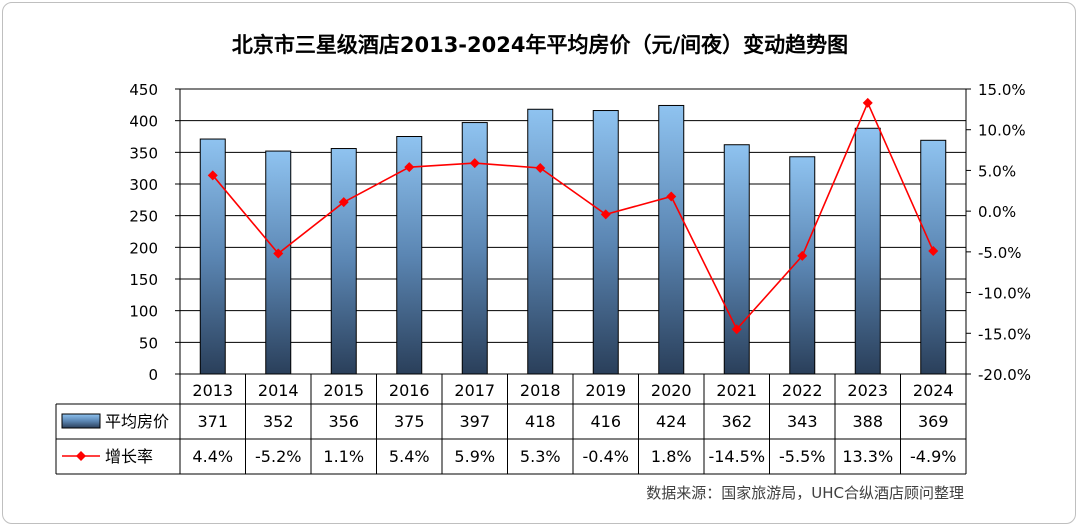 The width and height of the screenshot is (1080, 528). What do you see at coordinates (736, 390) in the screenshot?
I see `x-axis-category-label: 2021` at bounding box center [736, 390].